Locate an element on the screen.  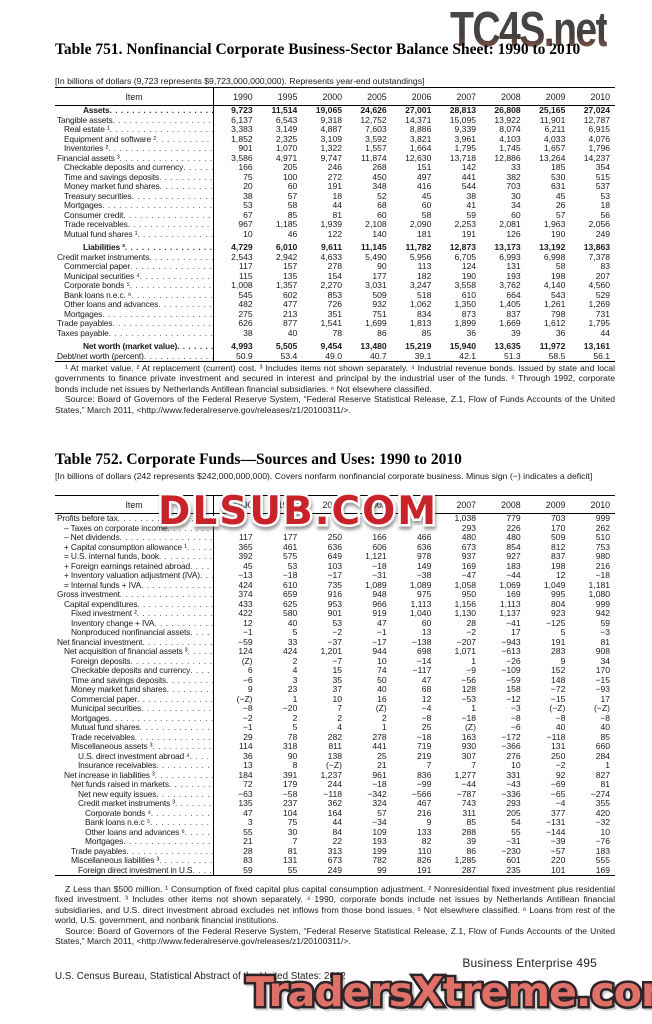
data-cell: −2 is located at coordinates (560, 765).